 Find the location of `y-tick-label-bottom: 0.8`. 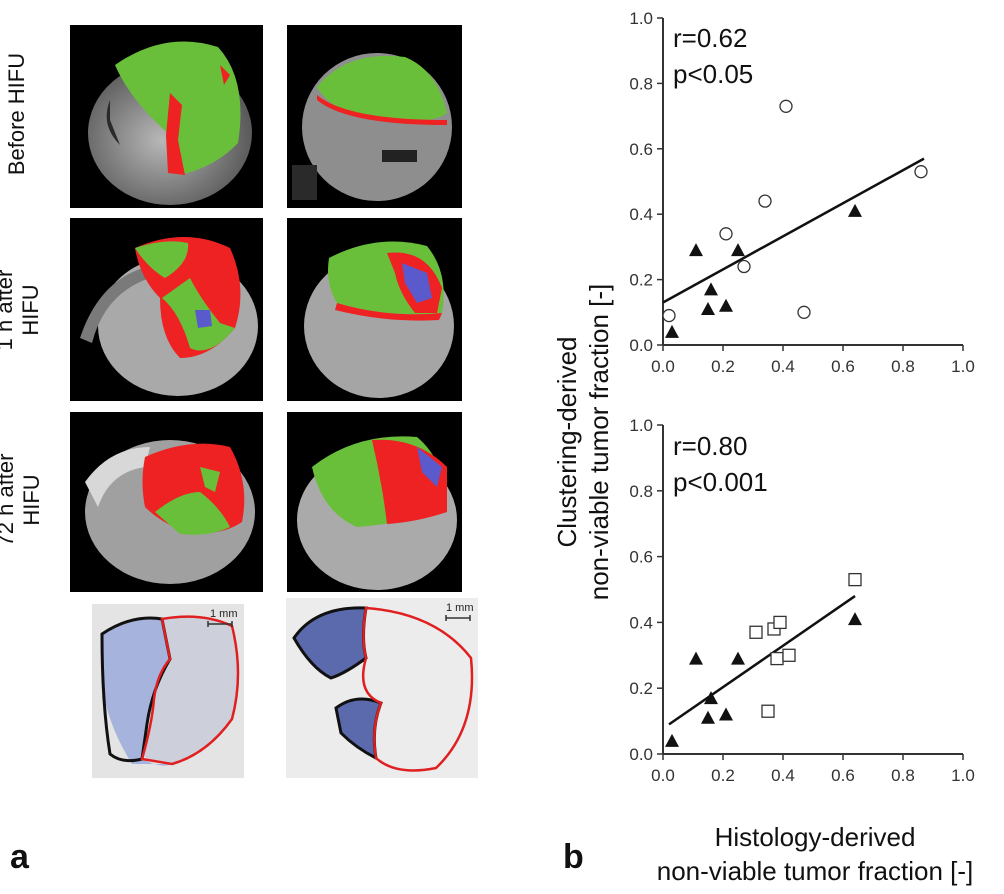

y-tick-label-bottom: 0.8 is located at coordinates (641, 491).